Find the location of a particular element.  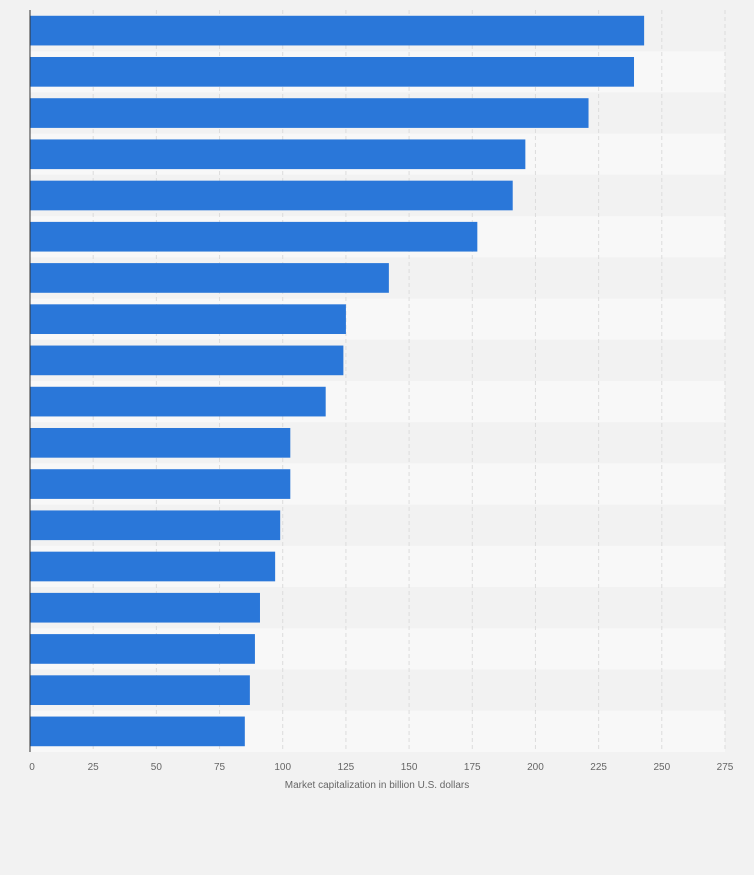

x-tick-label: 75 is located at coordinates (220, 767).